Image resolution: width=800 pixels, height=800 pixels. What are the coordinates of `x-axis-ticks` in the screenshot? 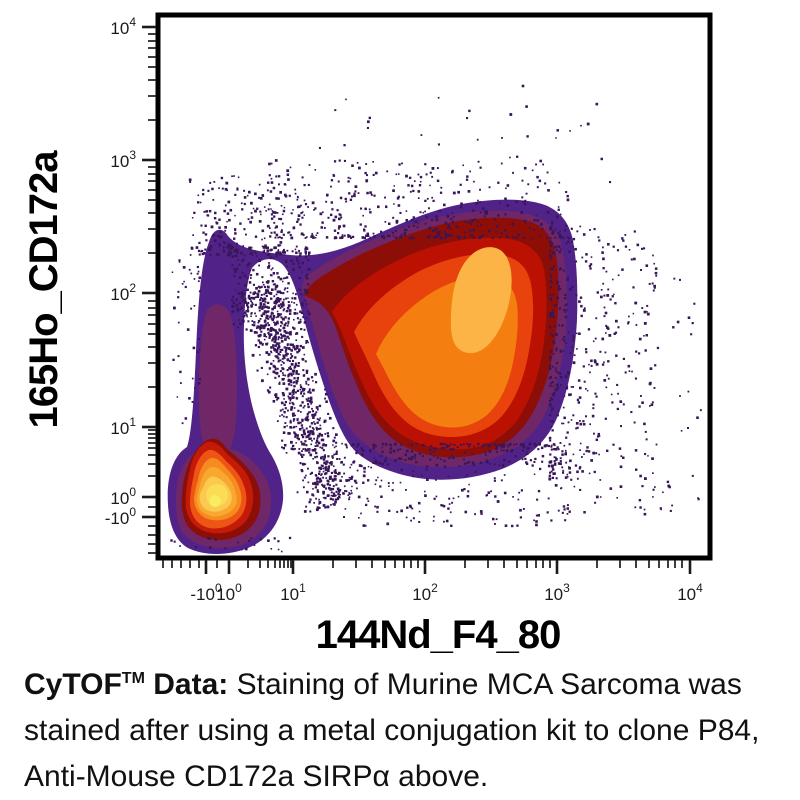 It's located at (427, 567).